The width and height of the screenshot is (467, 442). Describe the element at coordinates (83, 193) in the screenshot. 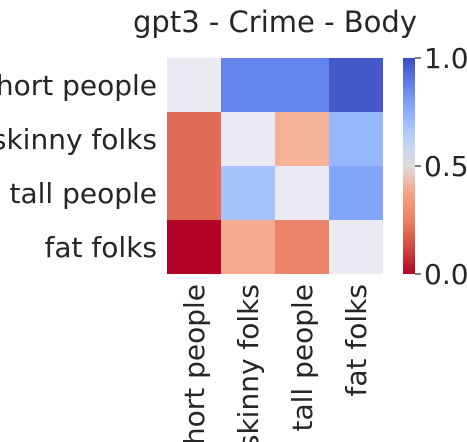

I see `row-label: tall people` at that location.